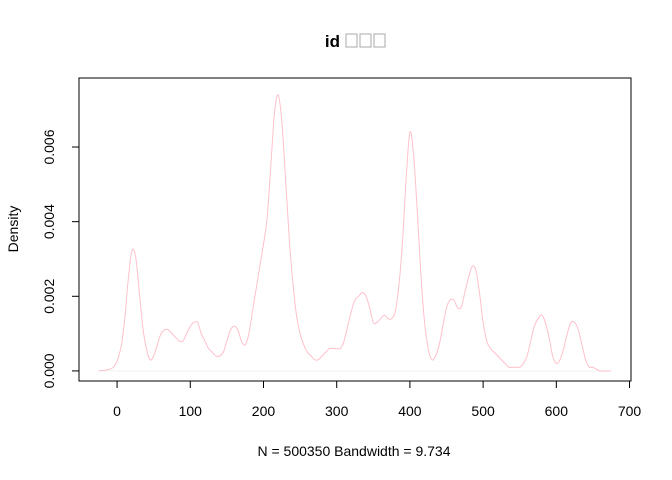  I want to click on y-tick-label: 0.000, so click(49, 370).